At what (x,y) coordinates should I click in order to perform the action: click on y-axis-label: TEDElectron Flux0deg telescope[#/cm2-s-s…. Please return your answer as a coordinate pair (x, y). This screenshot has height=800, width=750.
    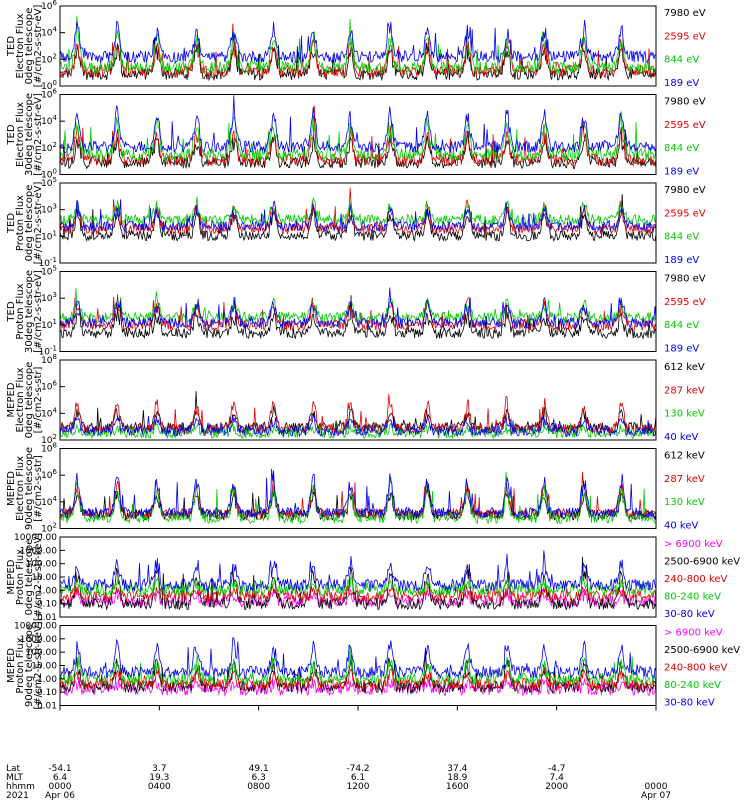
    Looking at the image, I should click on (25, 46).